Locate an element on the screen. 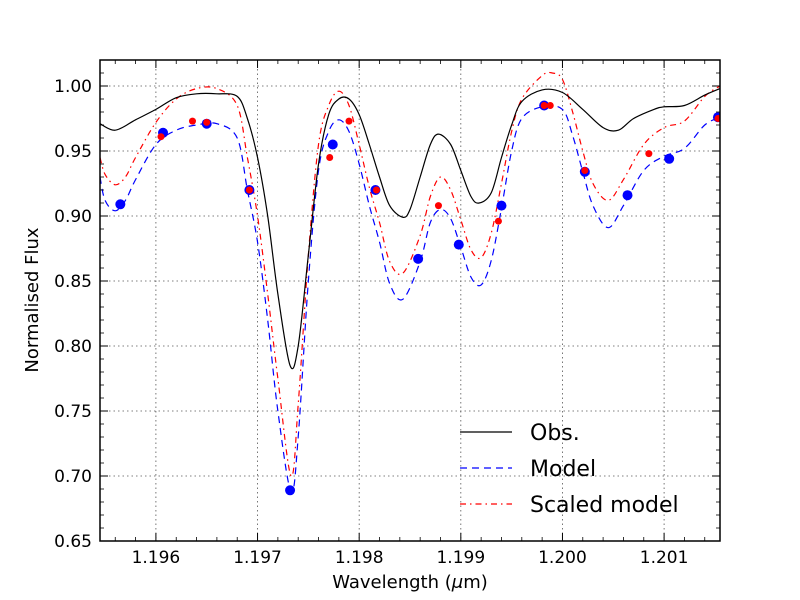  y-tick-label: 0.95 is located at coordinates (73, 152).